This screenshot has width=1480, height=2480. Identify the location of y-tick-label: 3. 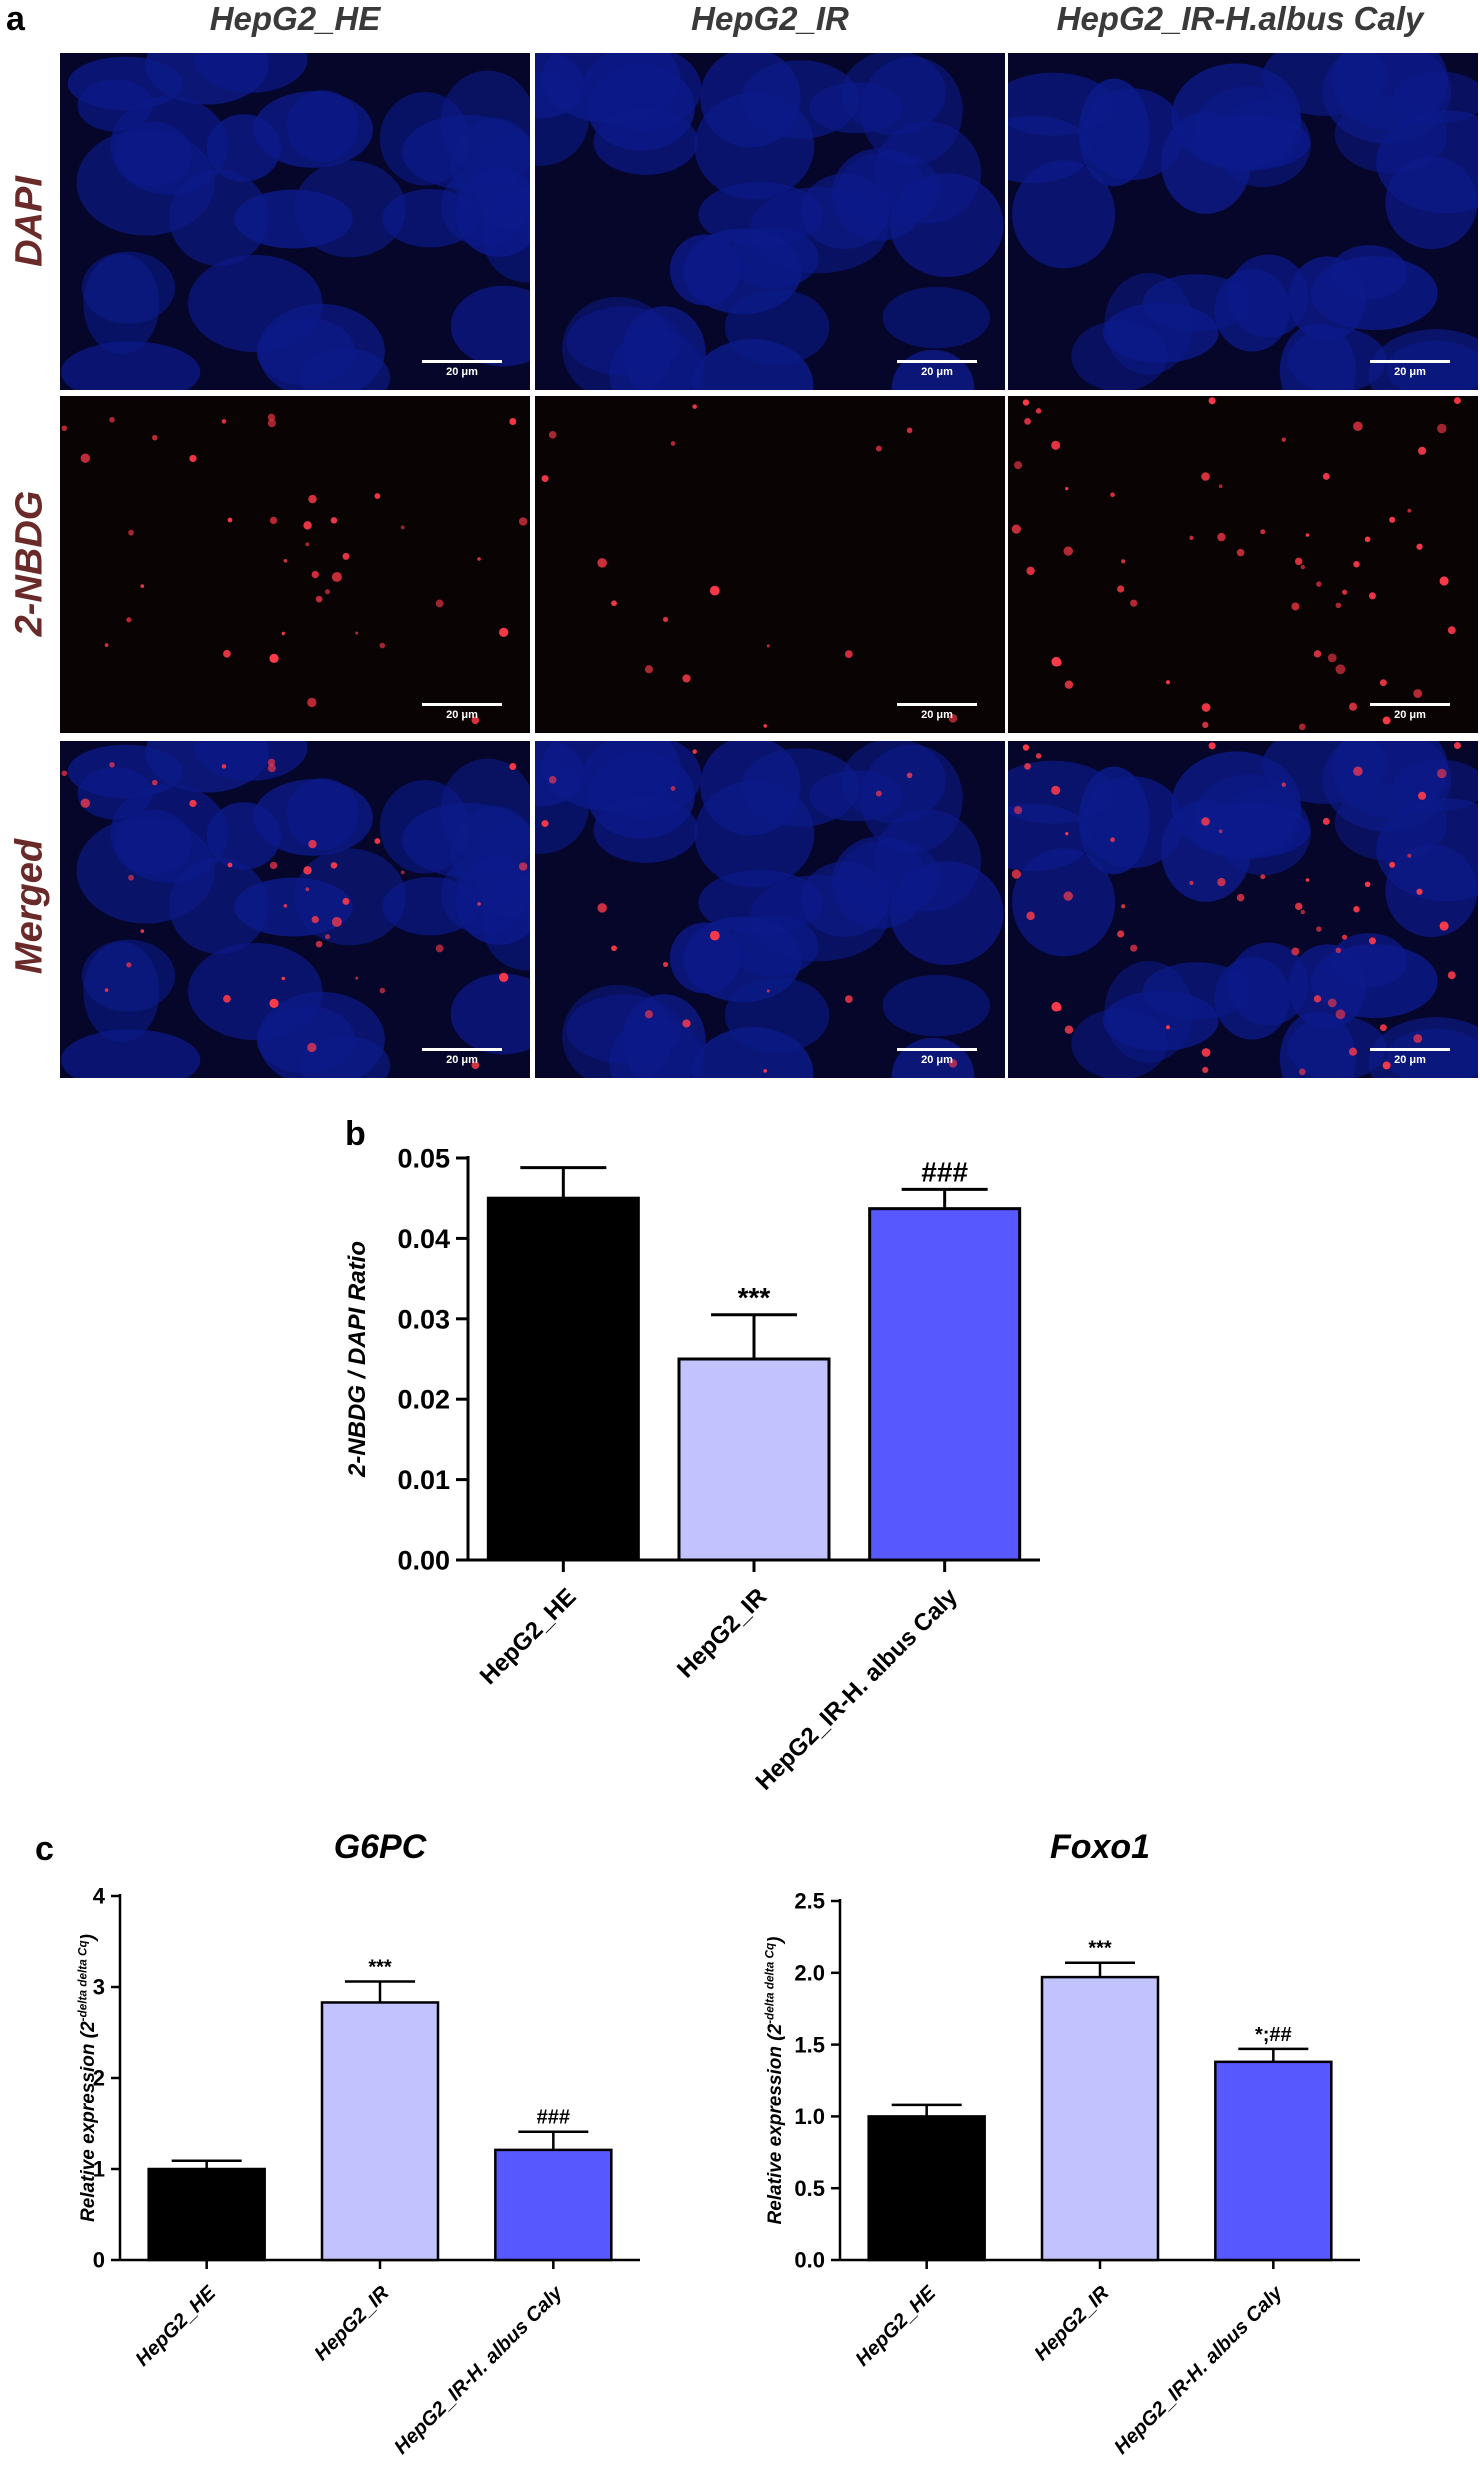
(99, 1987).